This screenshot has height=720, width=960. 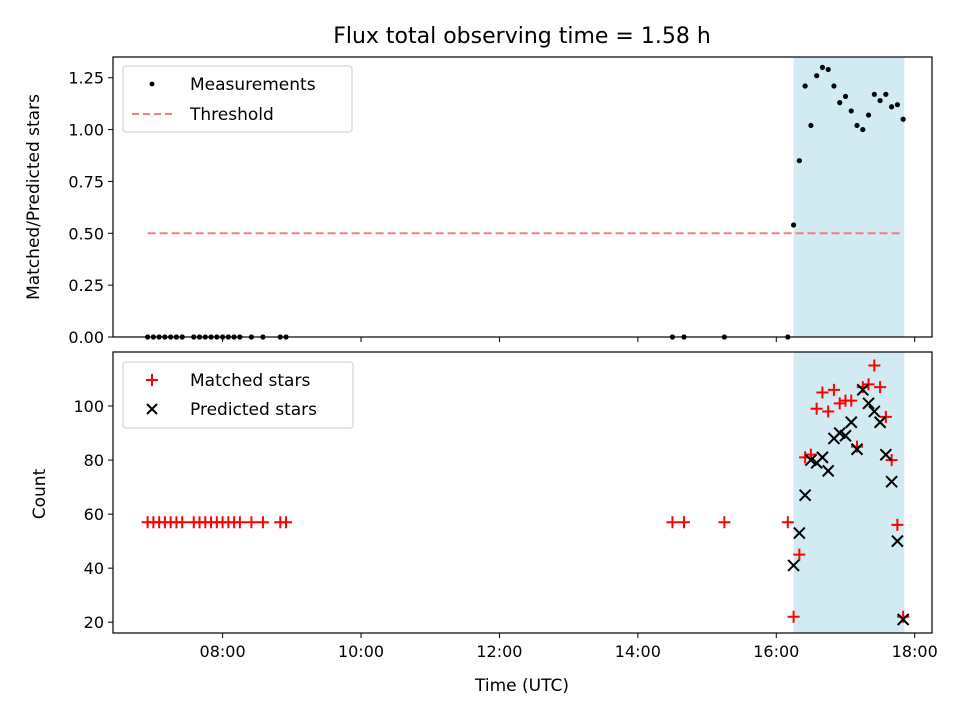 I want to click on top-panel-x-ticks, so click(x=569, y=339).